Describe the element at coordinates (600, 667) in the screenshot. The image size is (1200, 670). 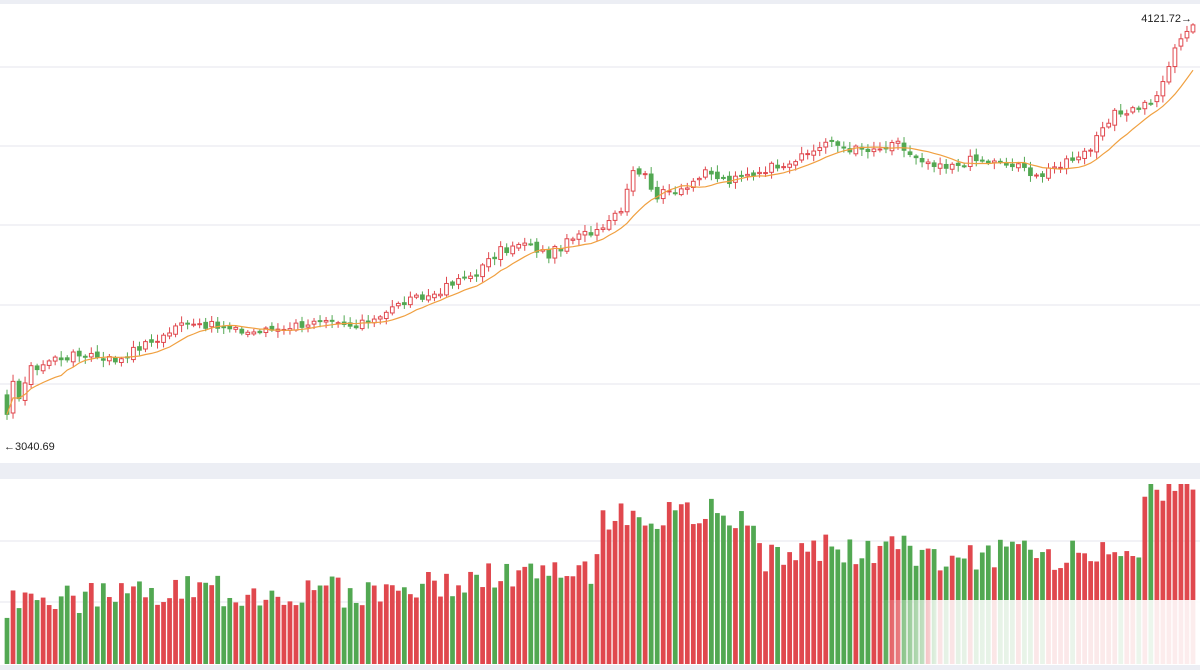
I see `bottom-band` at that location.